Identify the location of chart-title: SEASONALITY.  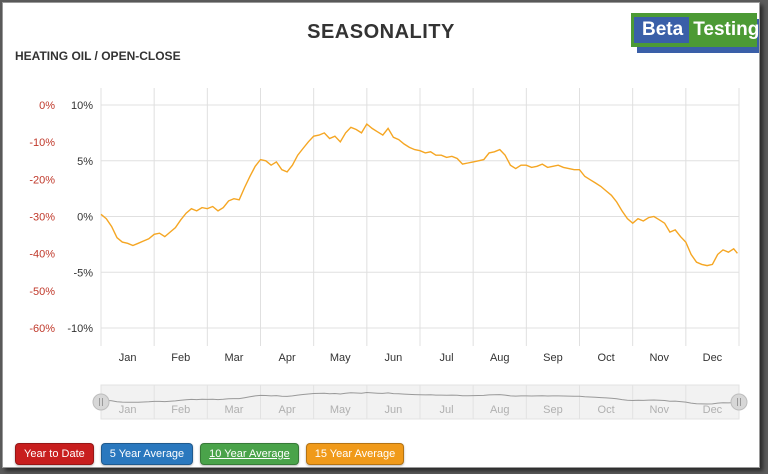
(381, 32).